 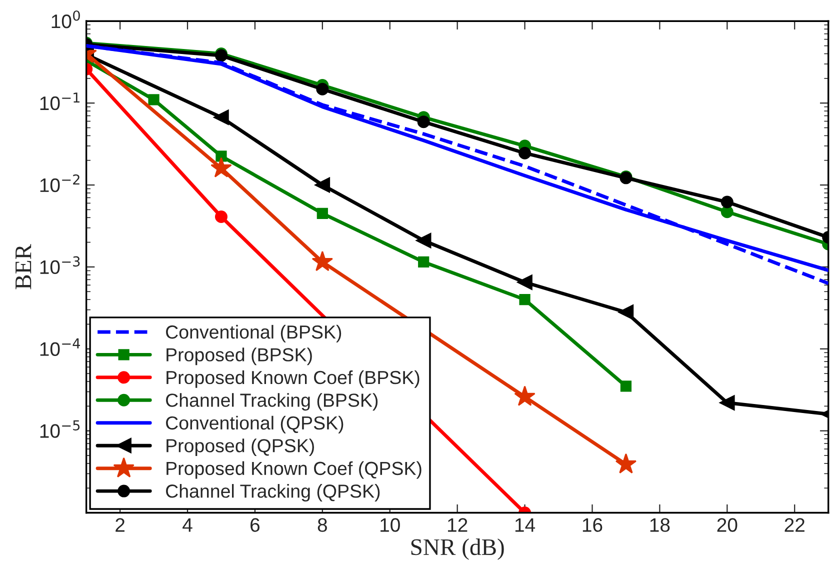 What do you see at coordinates (240, 447) in the screenshot?
I see `legend-label: Proposed (QPSK)` at bounding box center [240, 447].